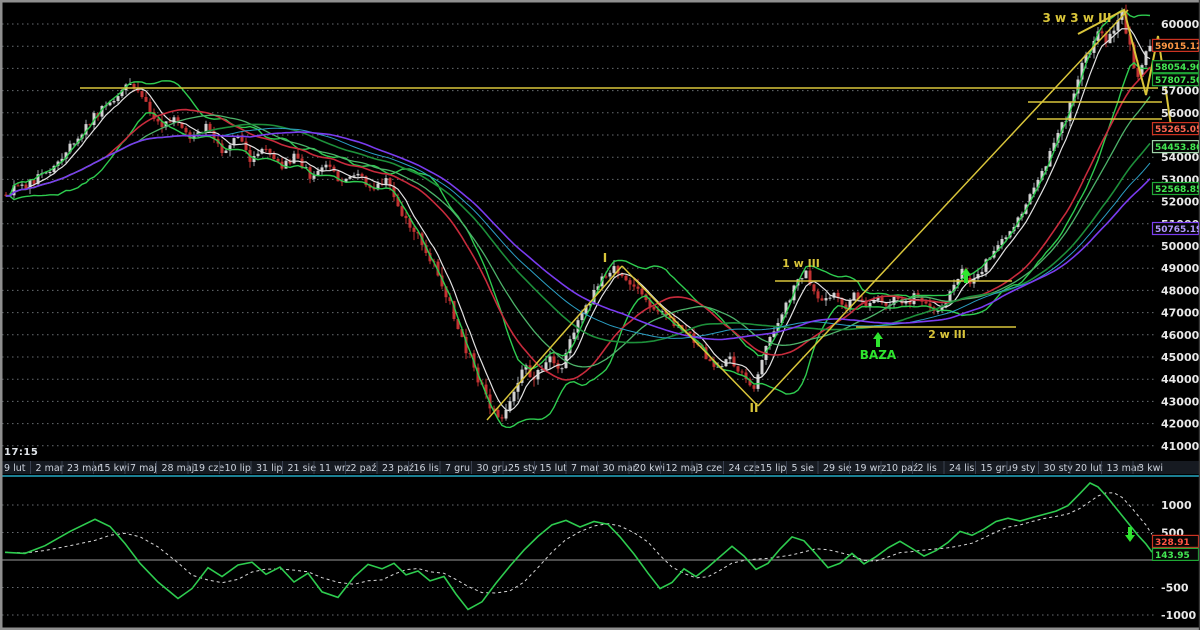 This screenshot has width=1200, height=630. I want to click on date-tick-label: 3 kwi, so click(1150, 468).